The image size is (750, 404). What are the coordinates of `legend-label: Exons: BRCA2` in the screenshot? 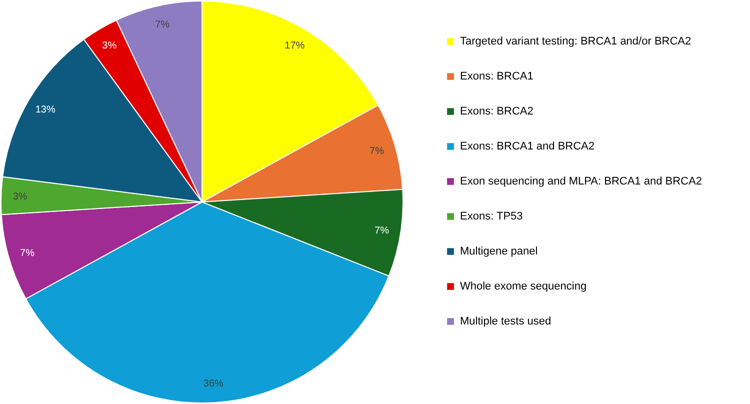 It's located at (497, 112).